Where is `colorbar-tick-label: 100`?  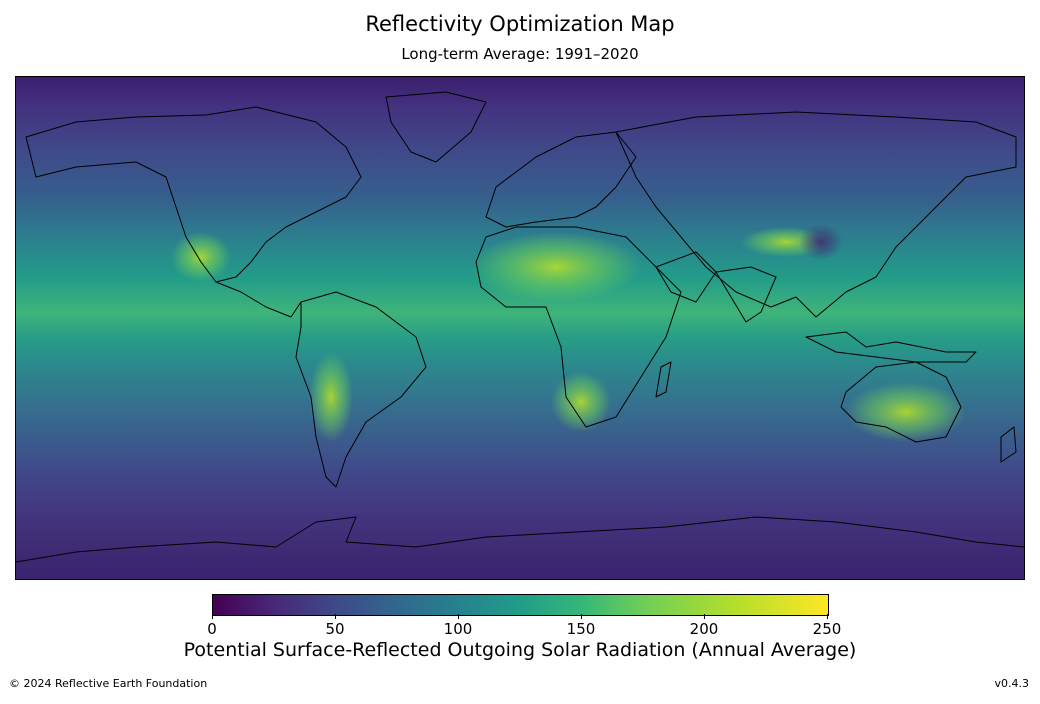 colorbar-tick-label: 100 is located at coordinates (458, 629).